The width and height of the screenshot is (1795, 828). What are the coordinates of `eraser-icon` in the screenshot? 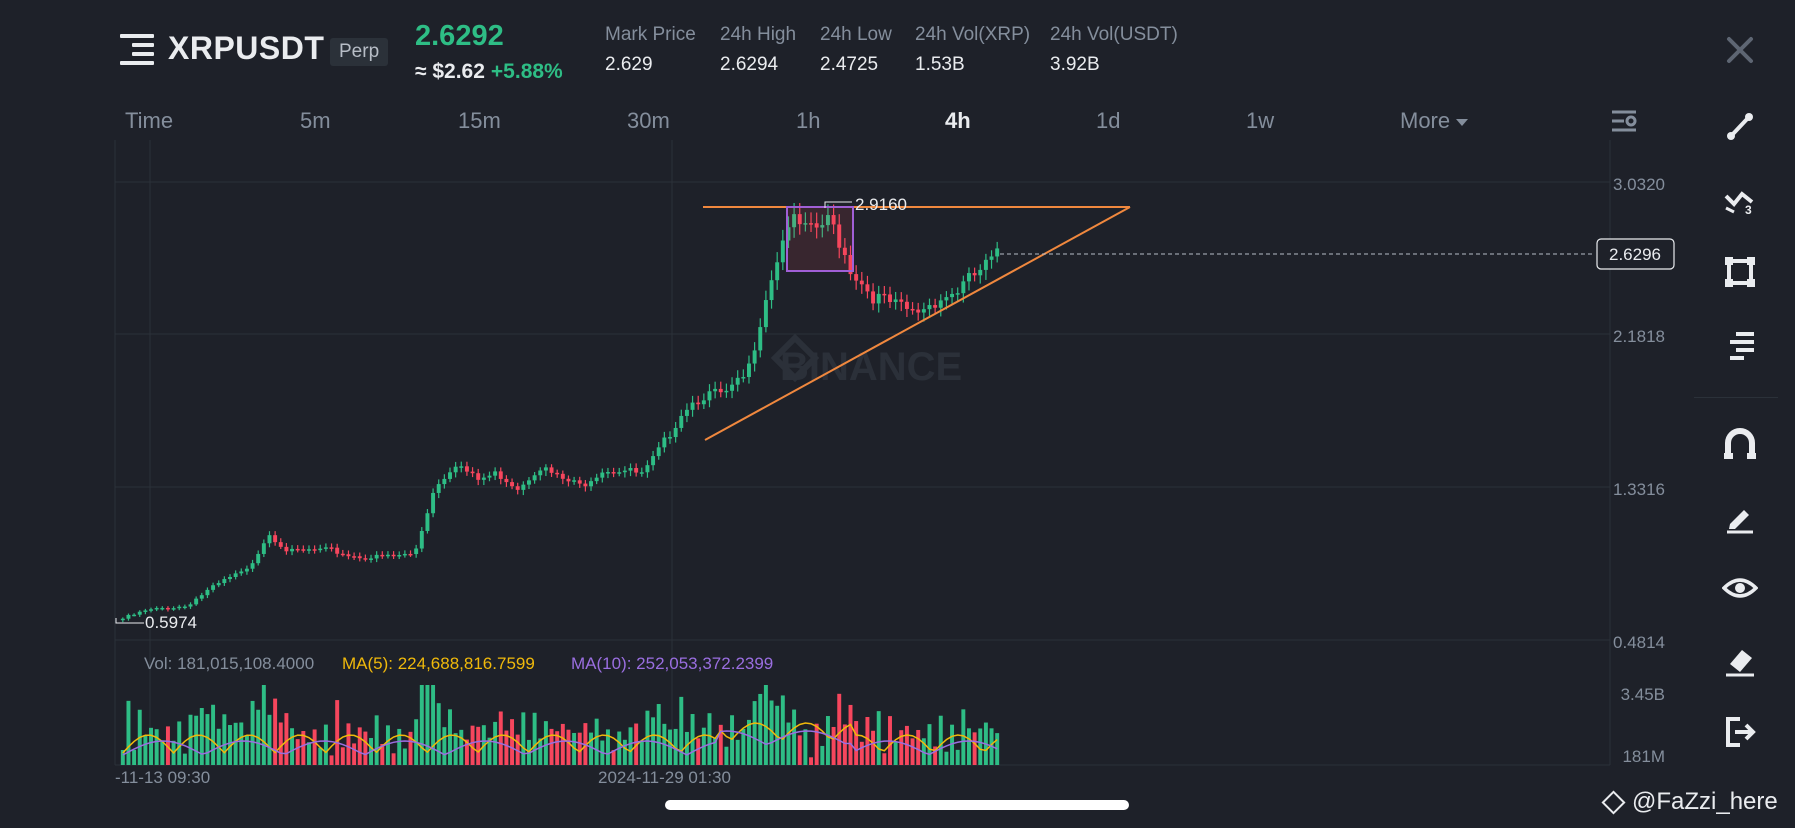 It's located at (1740, 660).